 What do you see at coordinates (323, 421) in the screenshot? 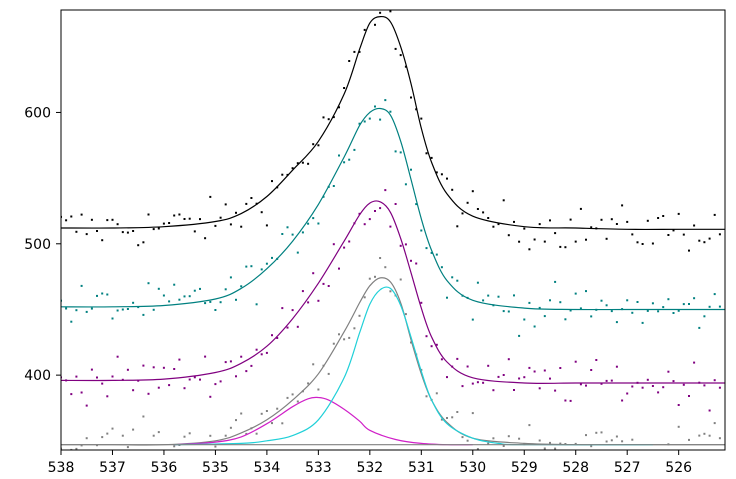
I see `series-magenta-component-line` at bounding box center [323, 421].